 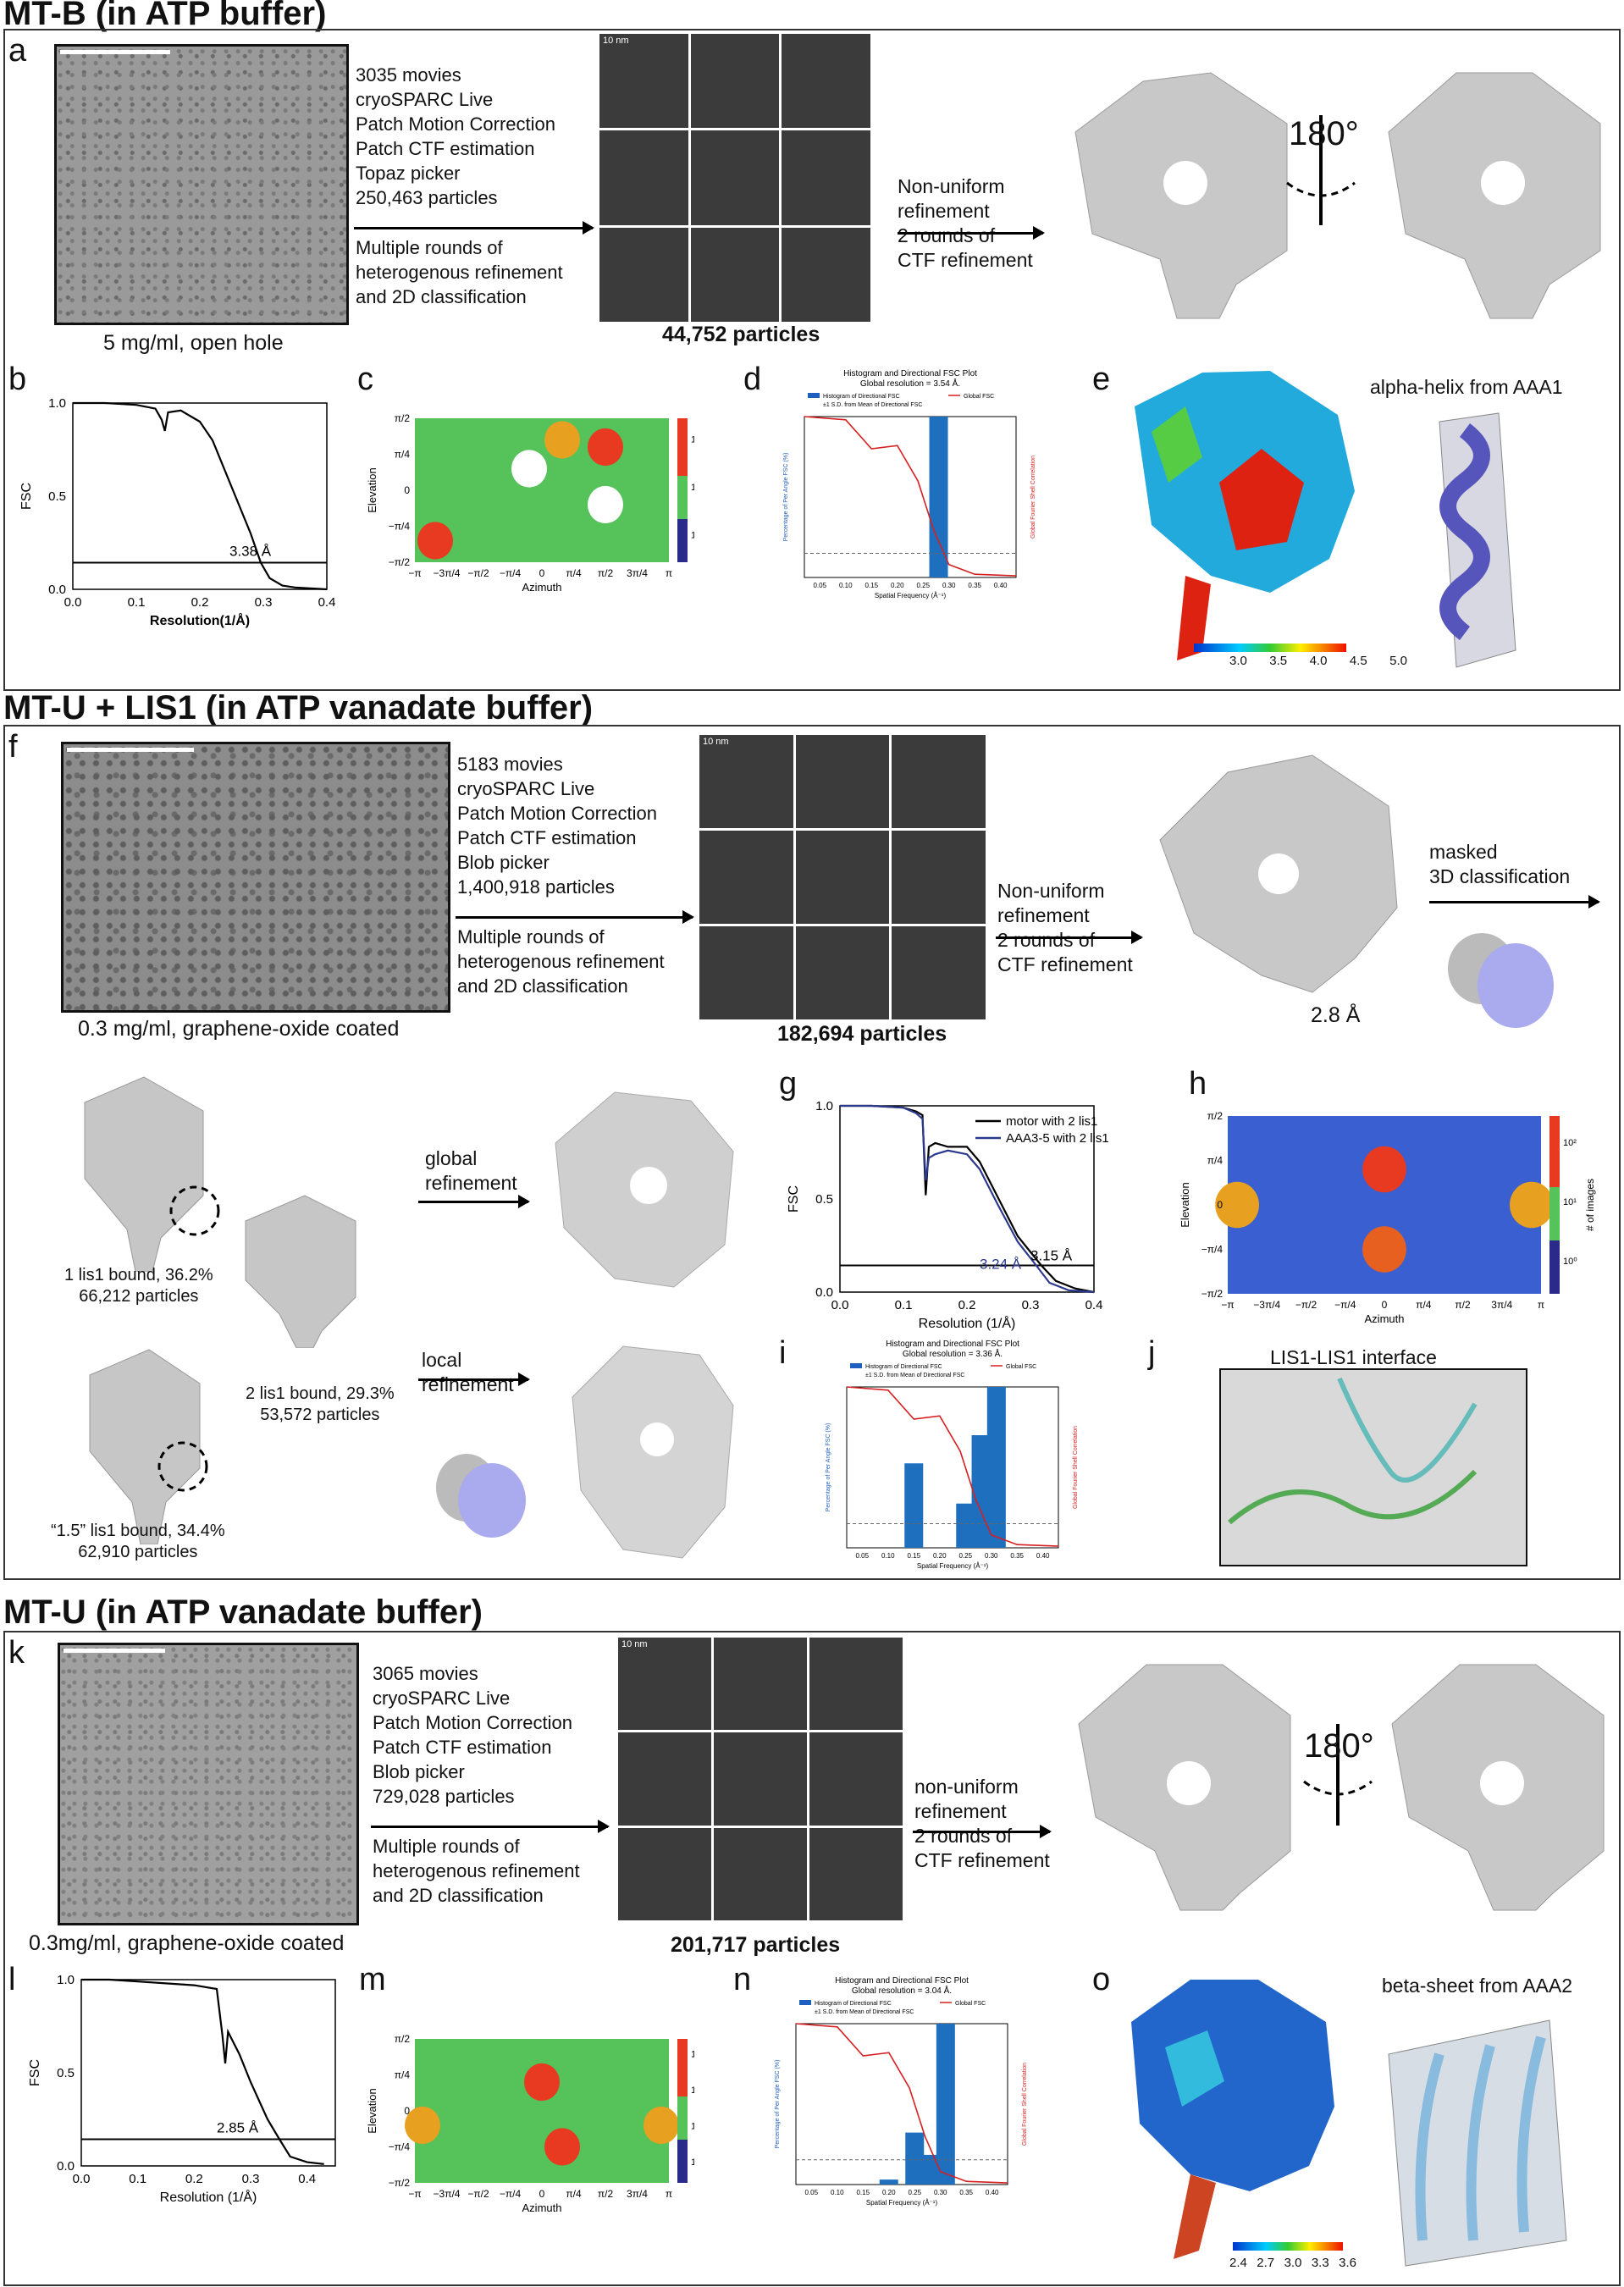 I want to click on map-renders-a, so click(x=1337, y=196).